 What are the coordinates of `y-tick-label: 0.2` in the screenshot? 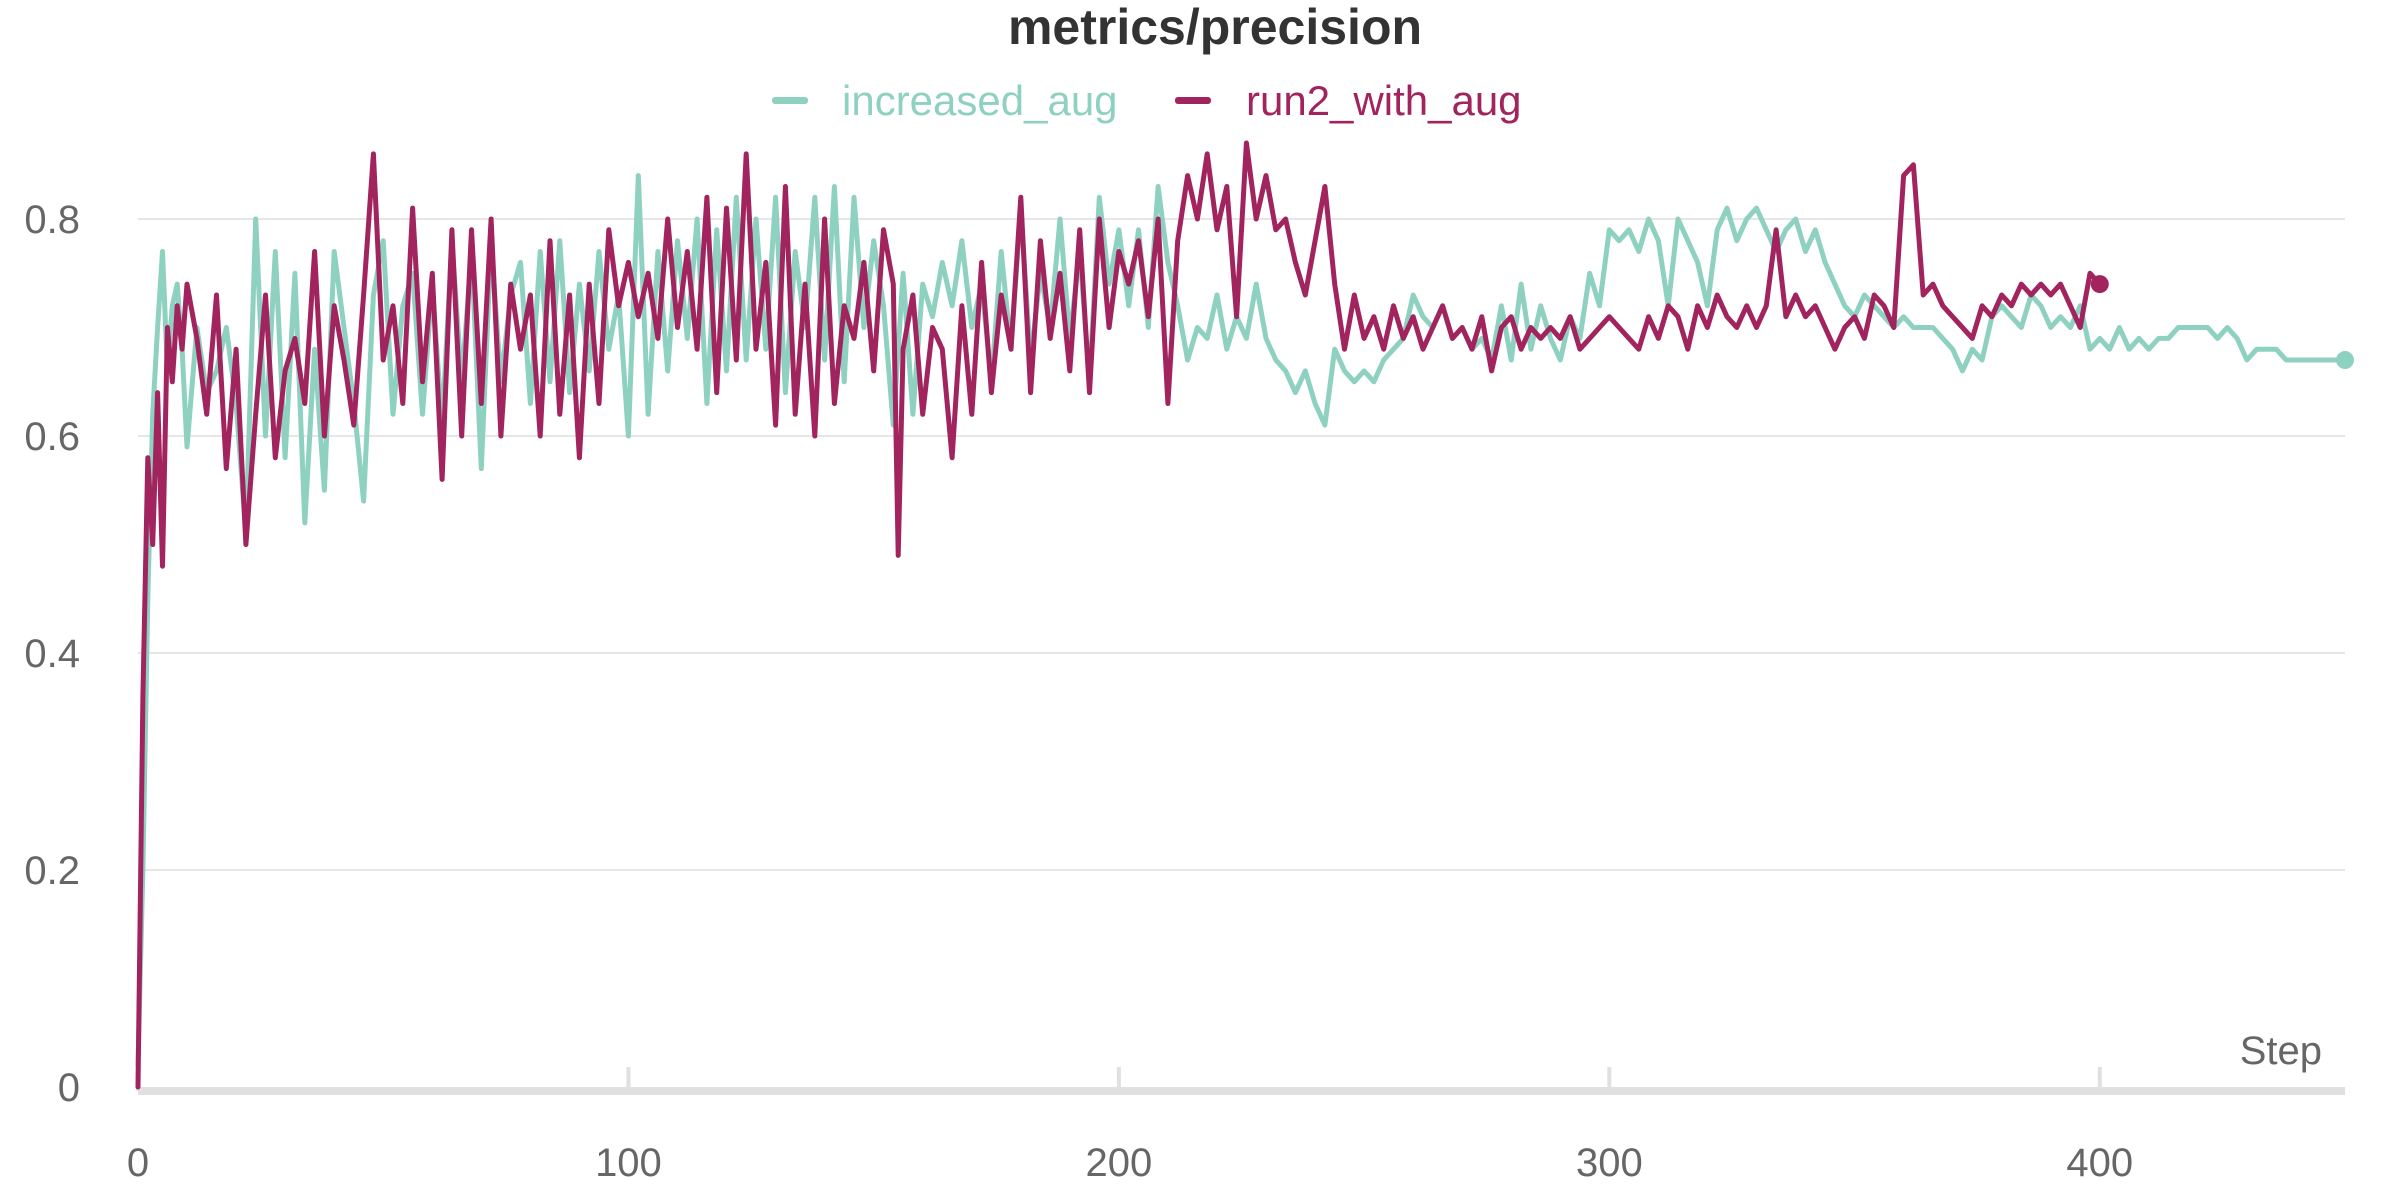 It's located at (52, 871).